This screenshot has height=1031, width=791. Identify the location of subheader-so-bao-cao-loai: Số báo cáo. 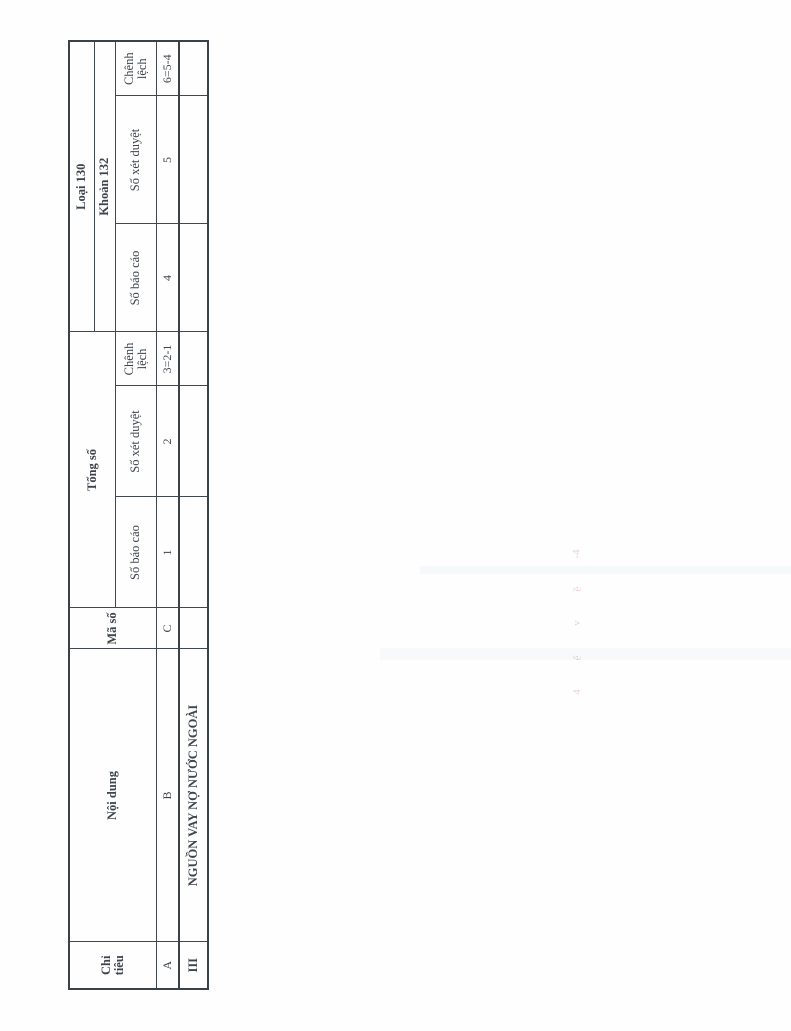
(136, 277).